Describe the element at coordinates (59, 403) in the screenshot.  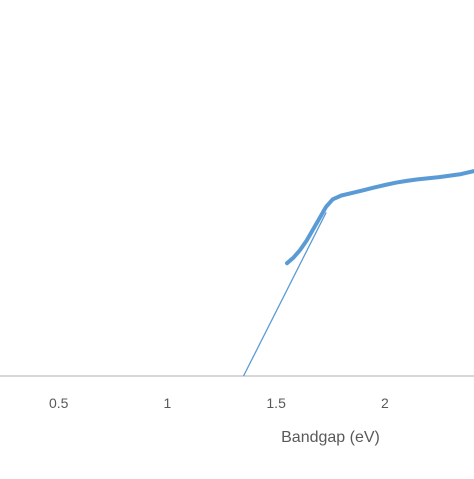
I see `x-tick-label: 0.5` at that location.